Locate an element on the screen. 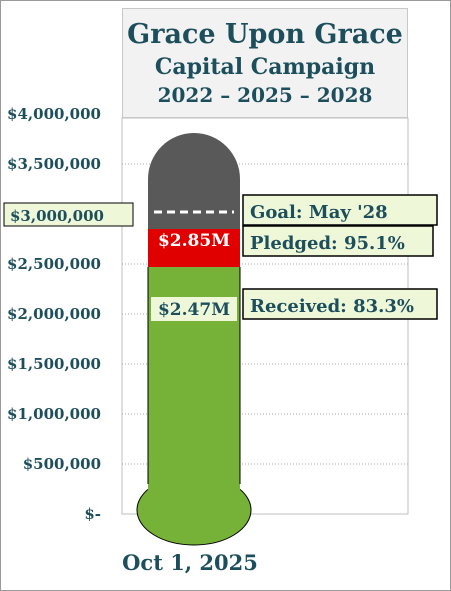 The image size is (451, 591). y-tick-label: $4,000,000 is located at coordinates (54, 114).